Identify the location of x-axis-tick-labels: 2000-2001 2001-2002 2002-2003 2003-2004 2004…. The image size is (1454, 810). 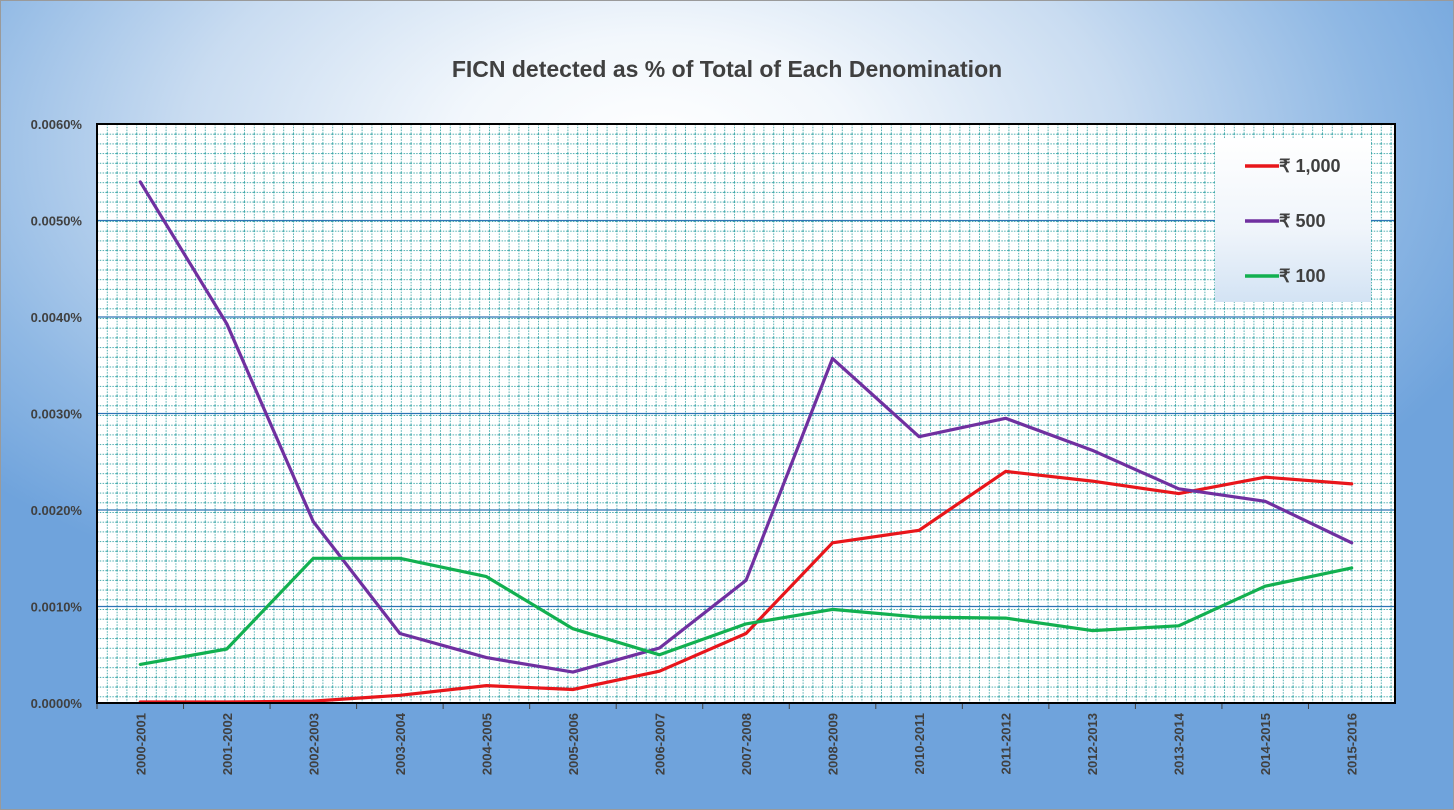
(728, 739).